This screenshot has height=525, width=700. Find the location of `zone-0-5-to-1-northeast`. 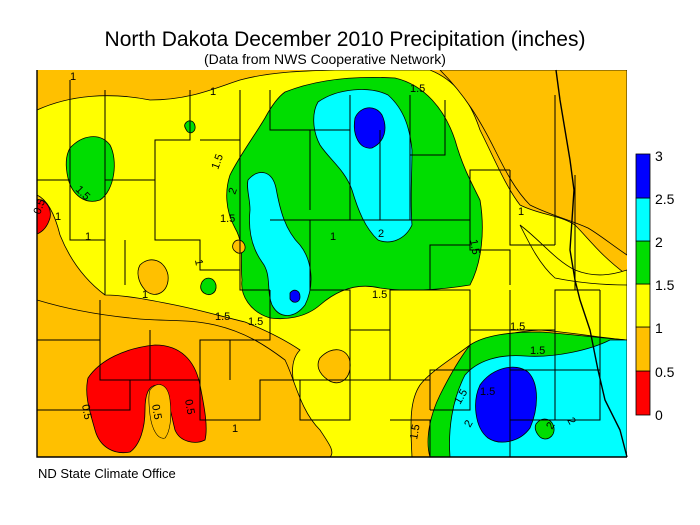

zone-0-5-to-1-northeast is located at coordinates (533, 163).